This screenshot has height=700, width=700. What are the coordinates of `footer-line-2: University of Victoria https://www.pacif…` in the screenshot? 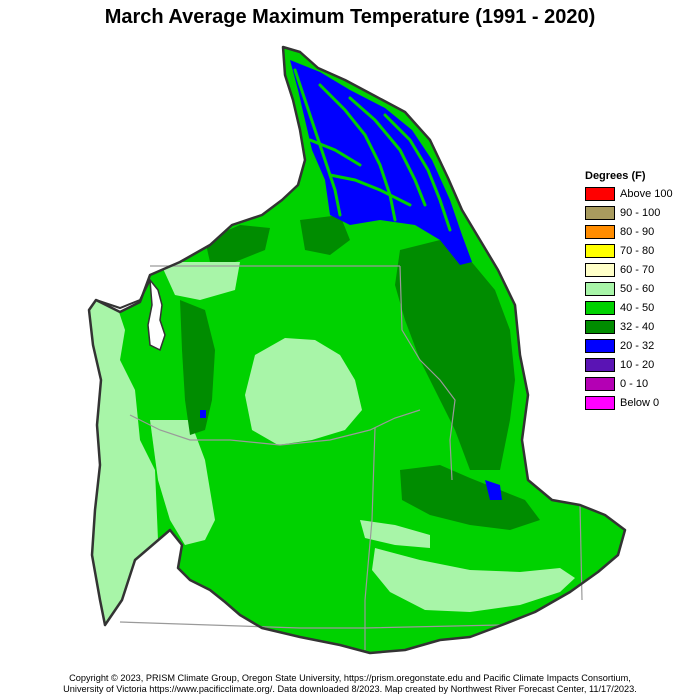 It's located at (350, 689).